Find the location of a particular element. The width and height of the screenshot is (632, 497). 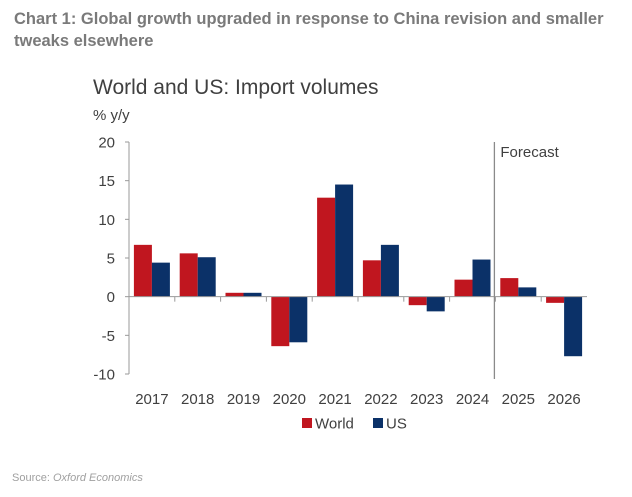

legend-swatch-us is located at coordinates (378, 423).